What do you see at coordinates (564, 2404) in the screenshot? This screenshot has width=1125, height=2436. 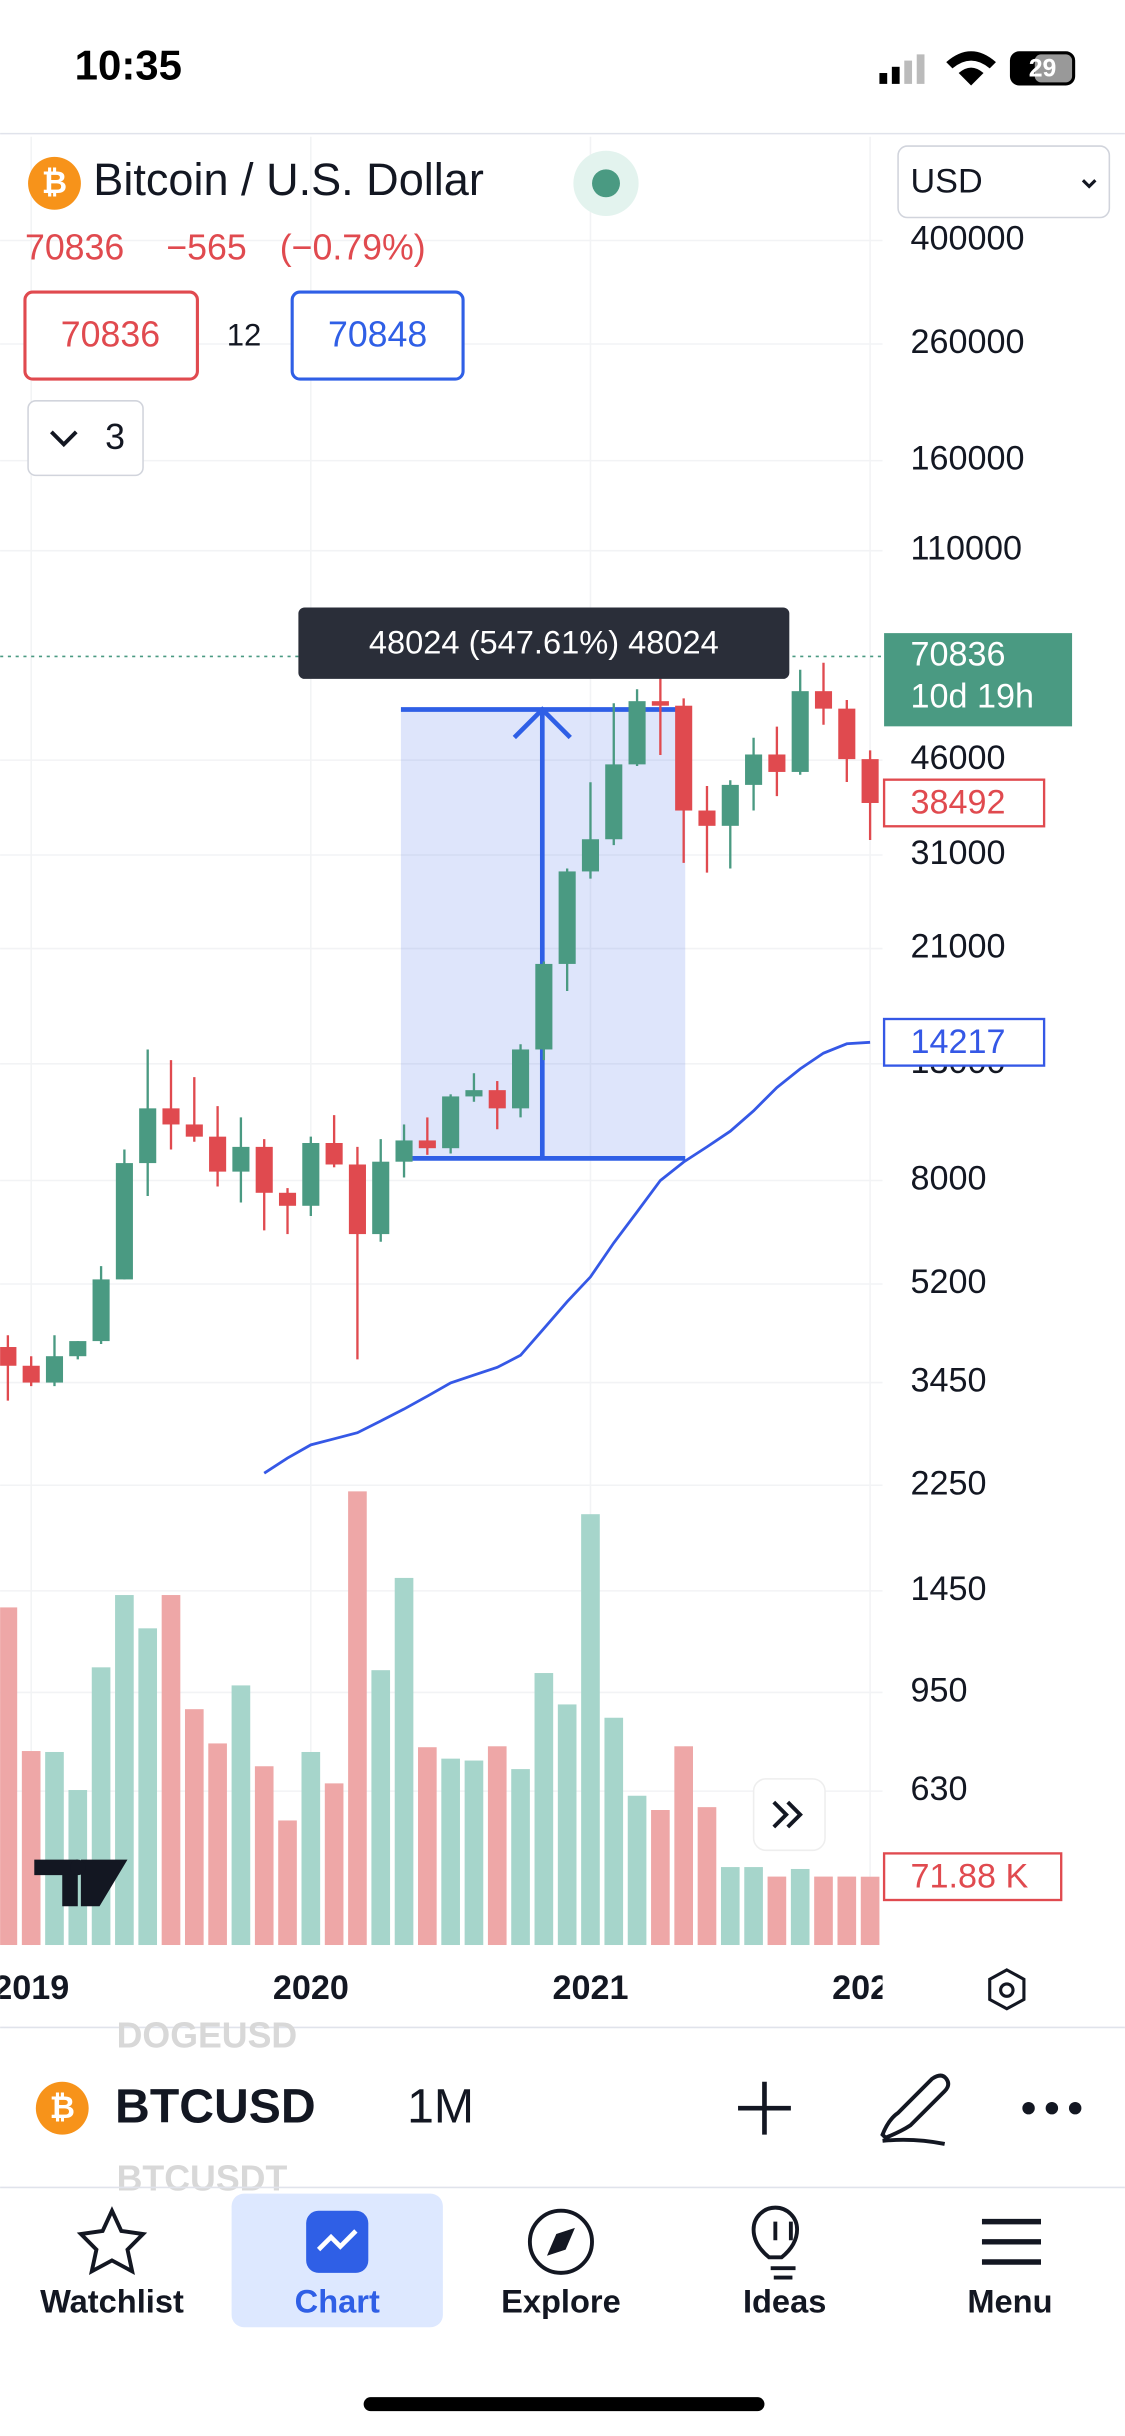 I see `home-indicator` at bounding box center [564, 2404].